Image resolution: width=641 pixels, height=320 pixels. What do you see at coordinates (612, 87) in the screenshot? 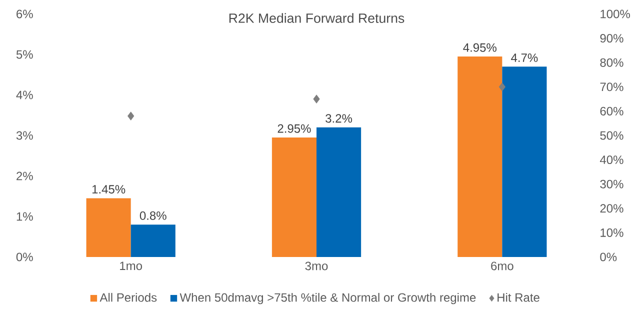
I see `y2-tick-label: 70%` at bounding box center [612, 87].